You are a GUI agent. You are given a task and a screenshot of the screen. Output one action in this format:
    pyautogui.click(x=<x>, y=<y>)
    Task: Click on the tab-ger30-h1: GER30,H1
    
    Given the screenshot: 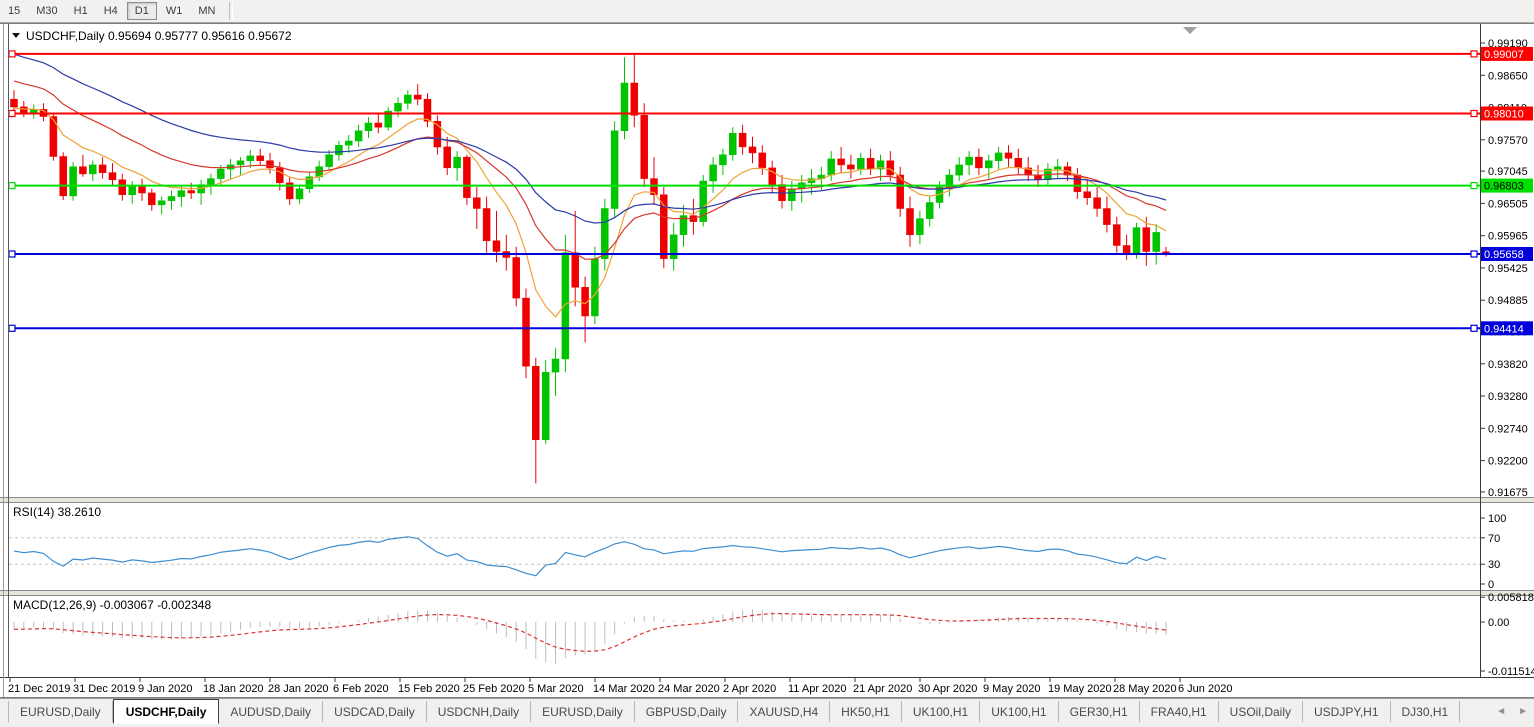 What is the action you would take?
    pyautogui.click(x=1099, y=711)
    